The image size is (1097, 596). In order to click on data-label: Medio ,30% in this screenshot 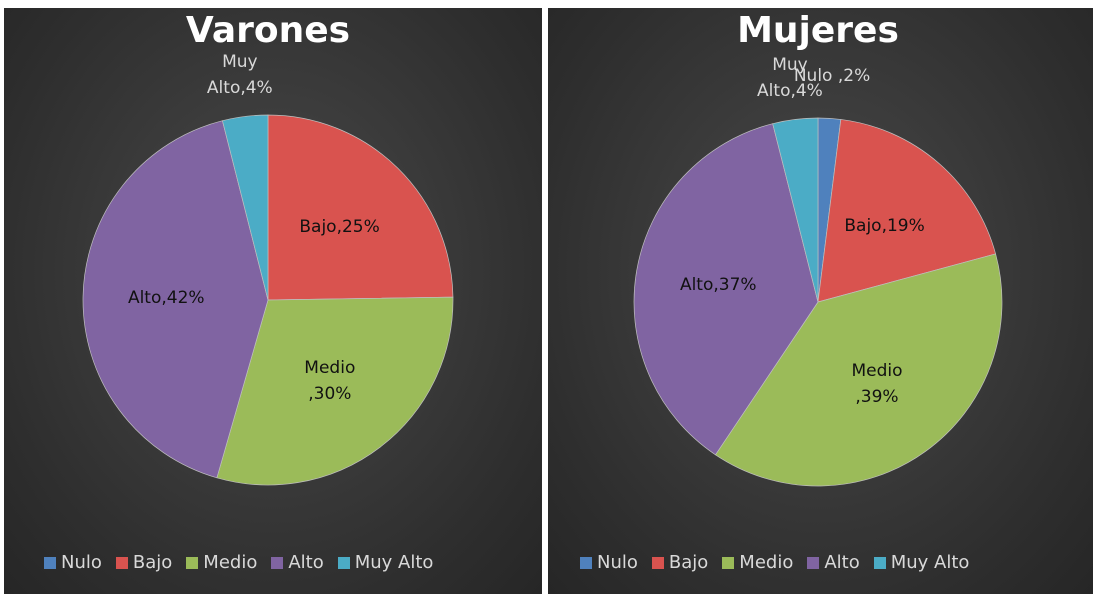, I will do `click(330, 380)`.